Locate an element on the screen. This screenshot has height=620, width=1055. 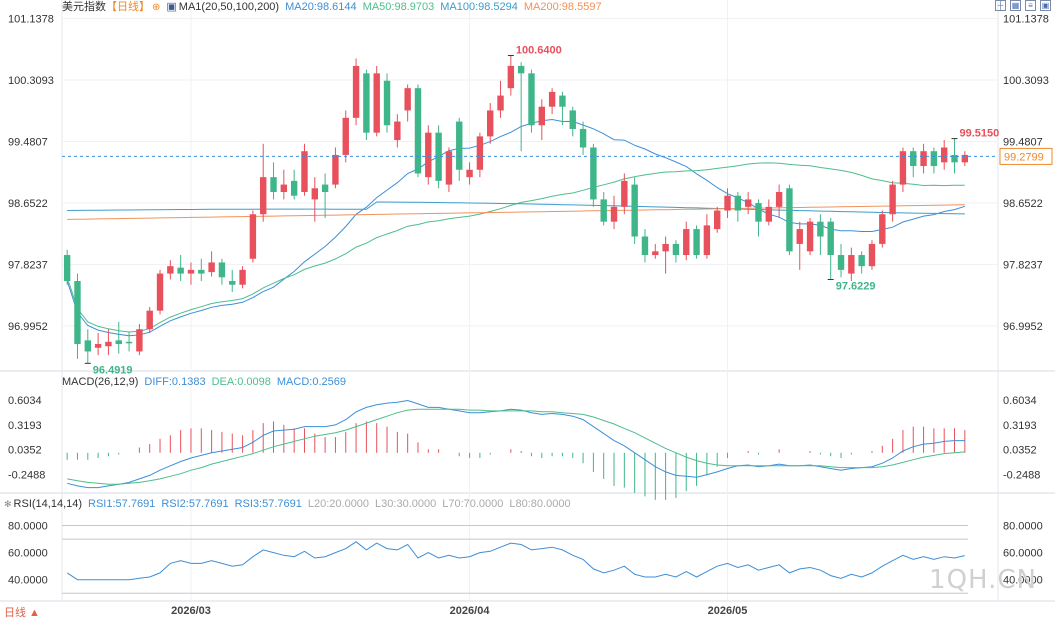
indicator-icon: ≡ is located at coordinates (1030, 5).